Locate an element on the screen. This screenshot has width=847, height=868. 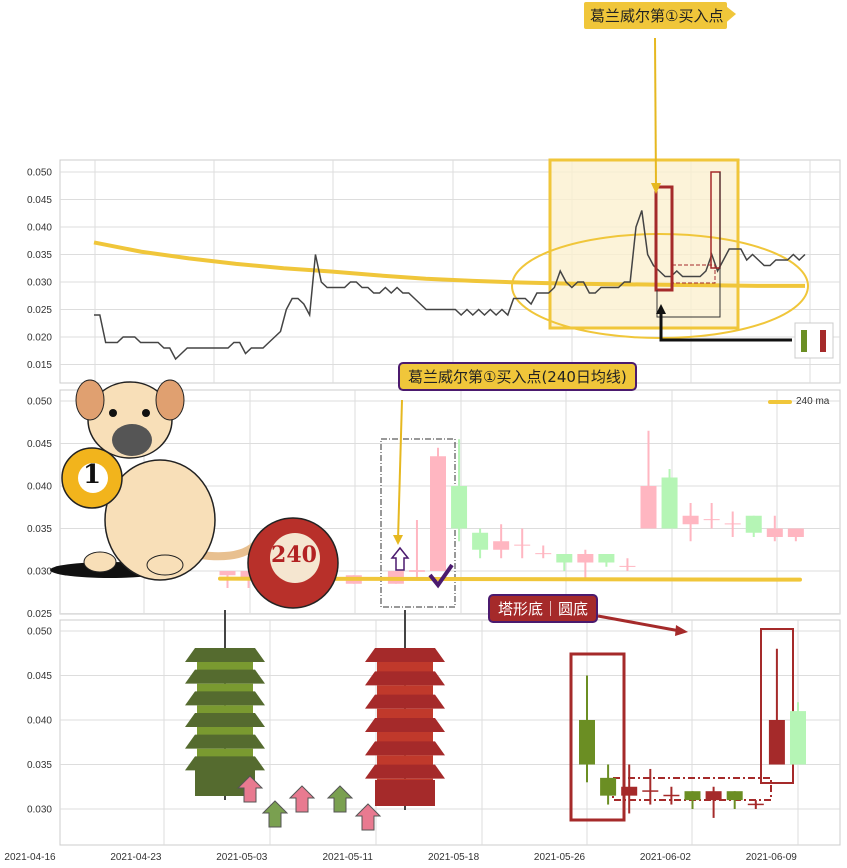
x-tick-label: 2021-04-23 is located at coordinates (136, 857).